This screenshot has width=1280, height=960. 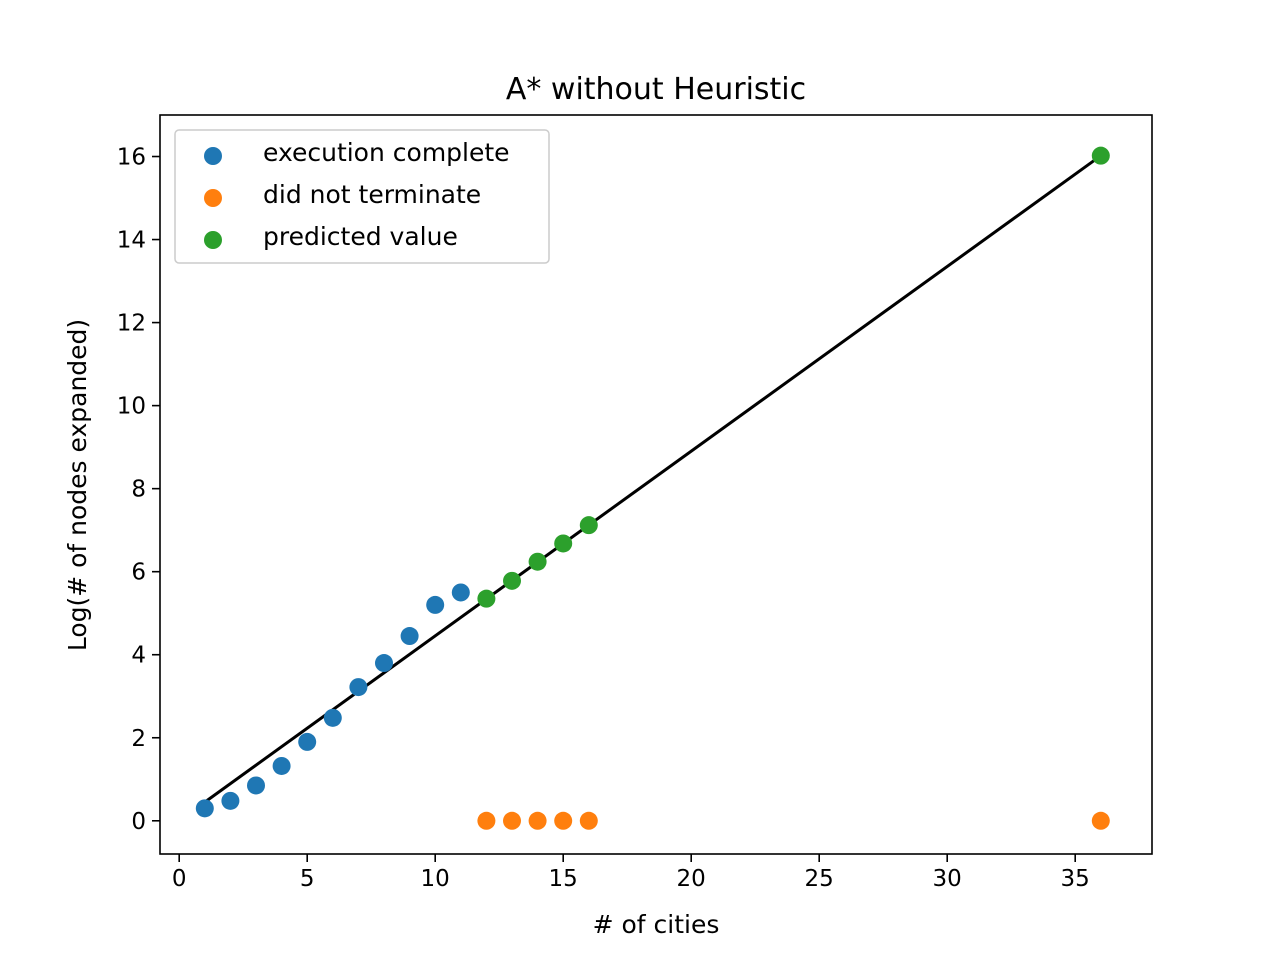 What do you see at coordinates (138, 656) in the screenshot?
I see `y-tick-label: 4` at bounding box center [138, 656].